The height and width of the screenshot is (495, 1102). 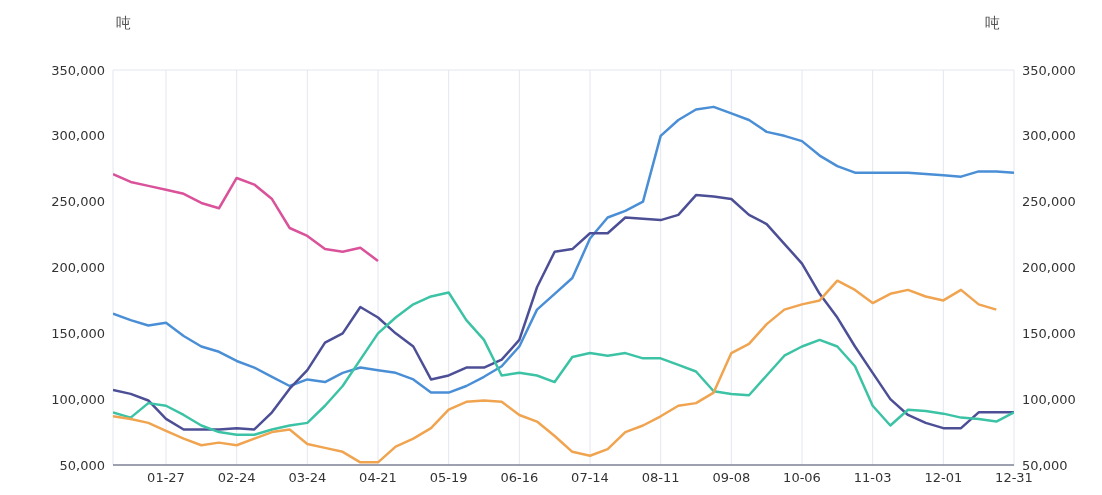 What do you see at coordinates (246, 217) in the screenshot?
I see `line-series` at bounding box center [246, 217].